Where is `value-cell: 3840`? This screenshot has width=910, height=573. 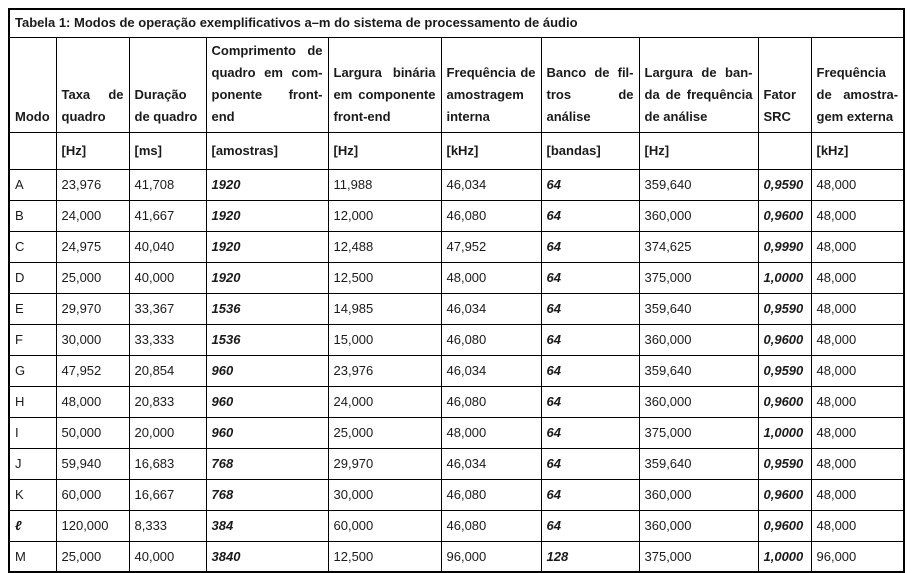 value-cell: 3840 is located at coordinates (267, 556).